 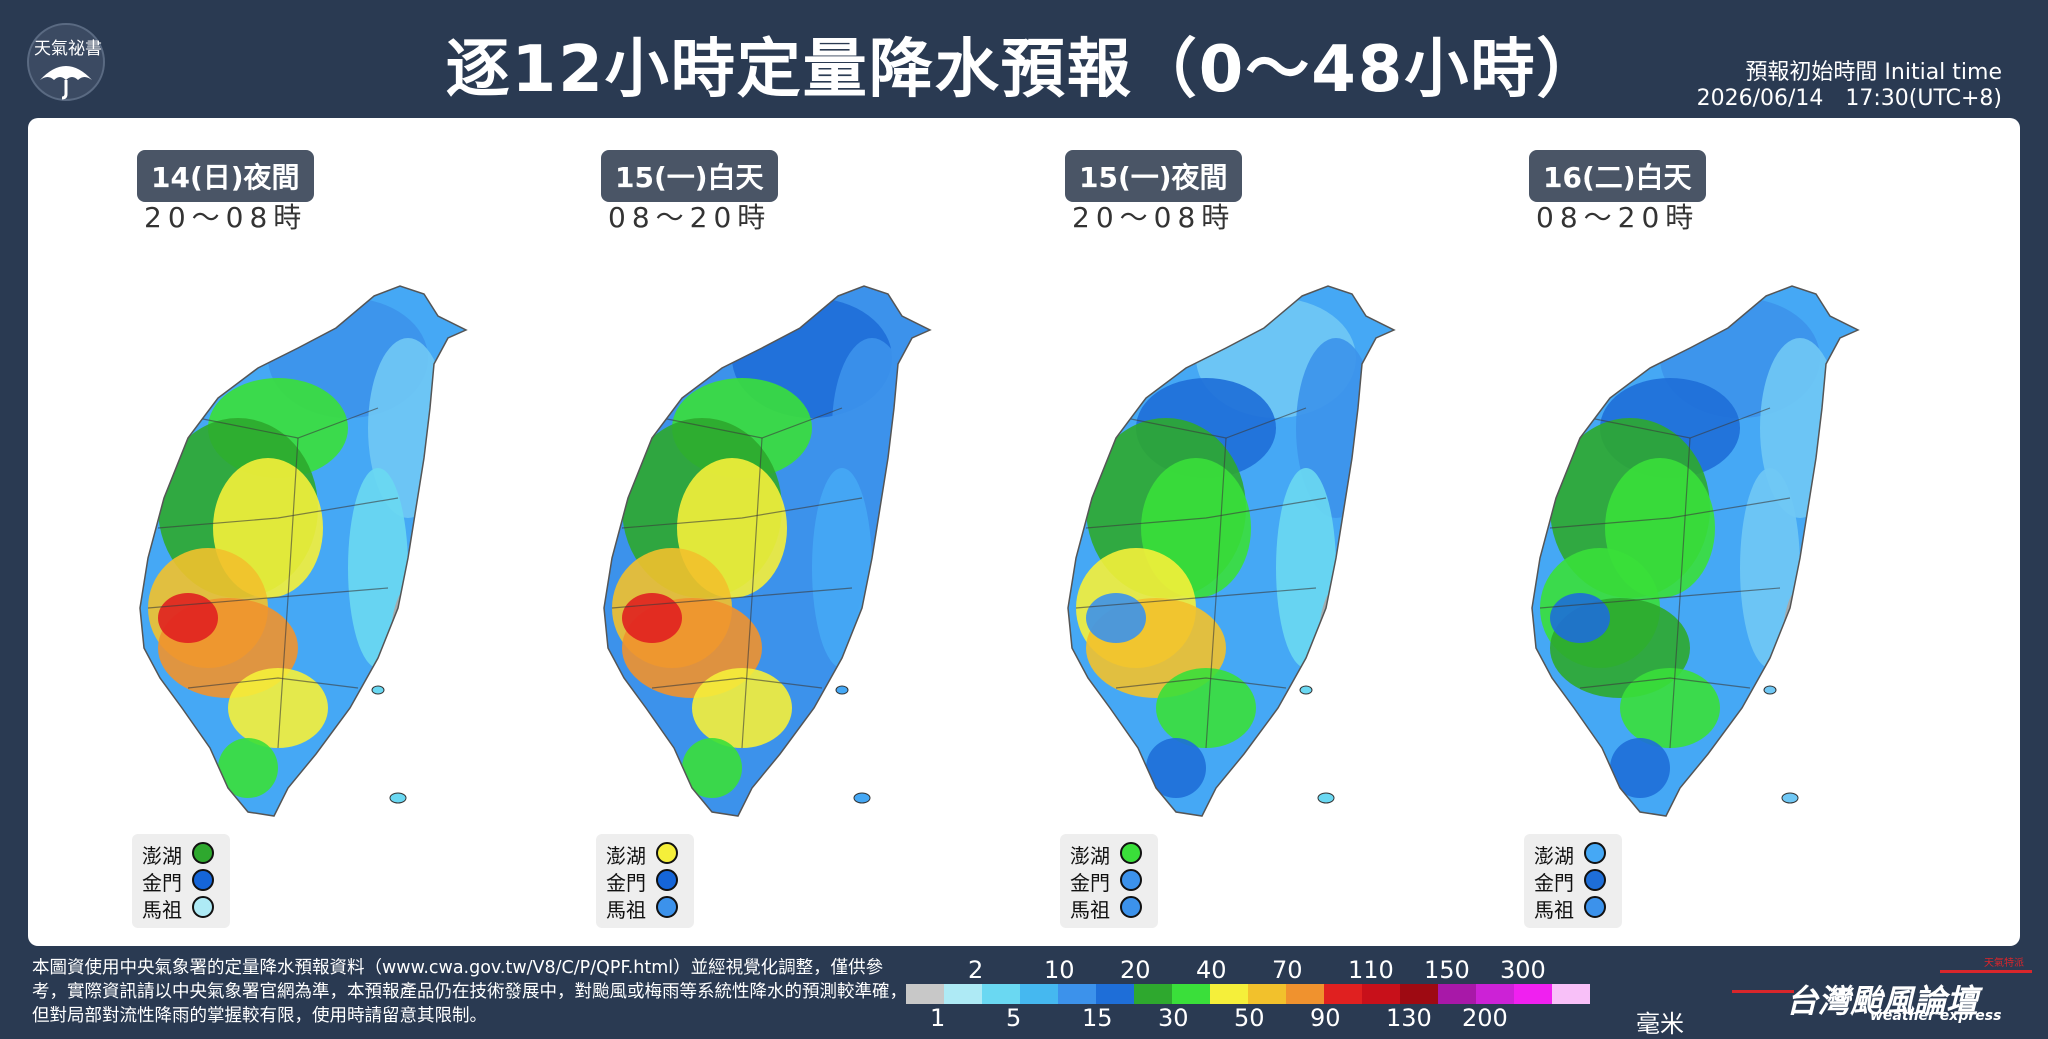 I want to click on scale-label-upper: 110, so click(x=1371, y=970).